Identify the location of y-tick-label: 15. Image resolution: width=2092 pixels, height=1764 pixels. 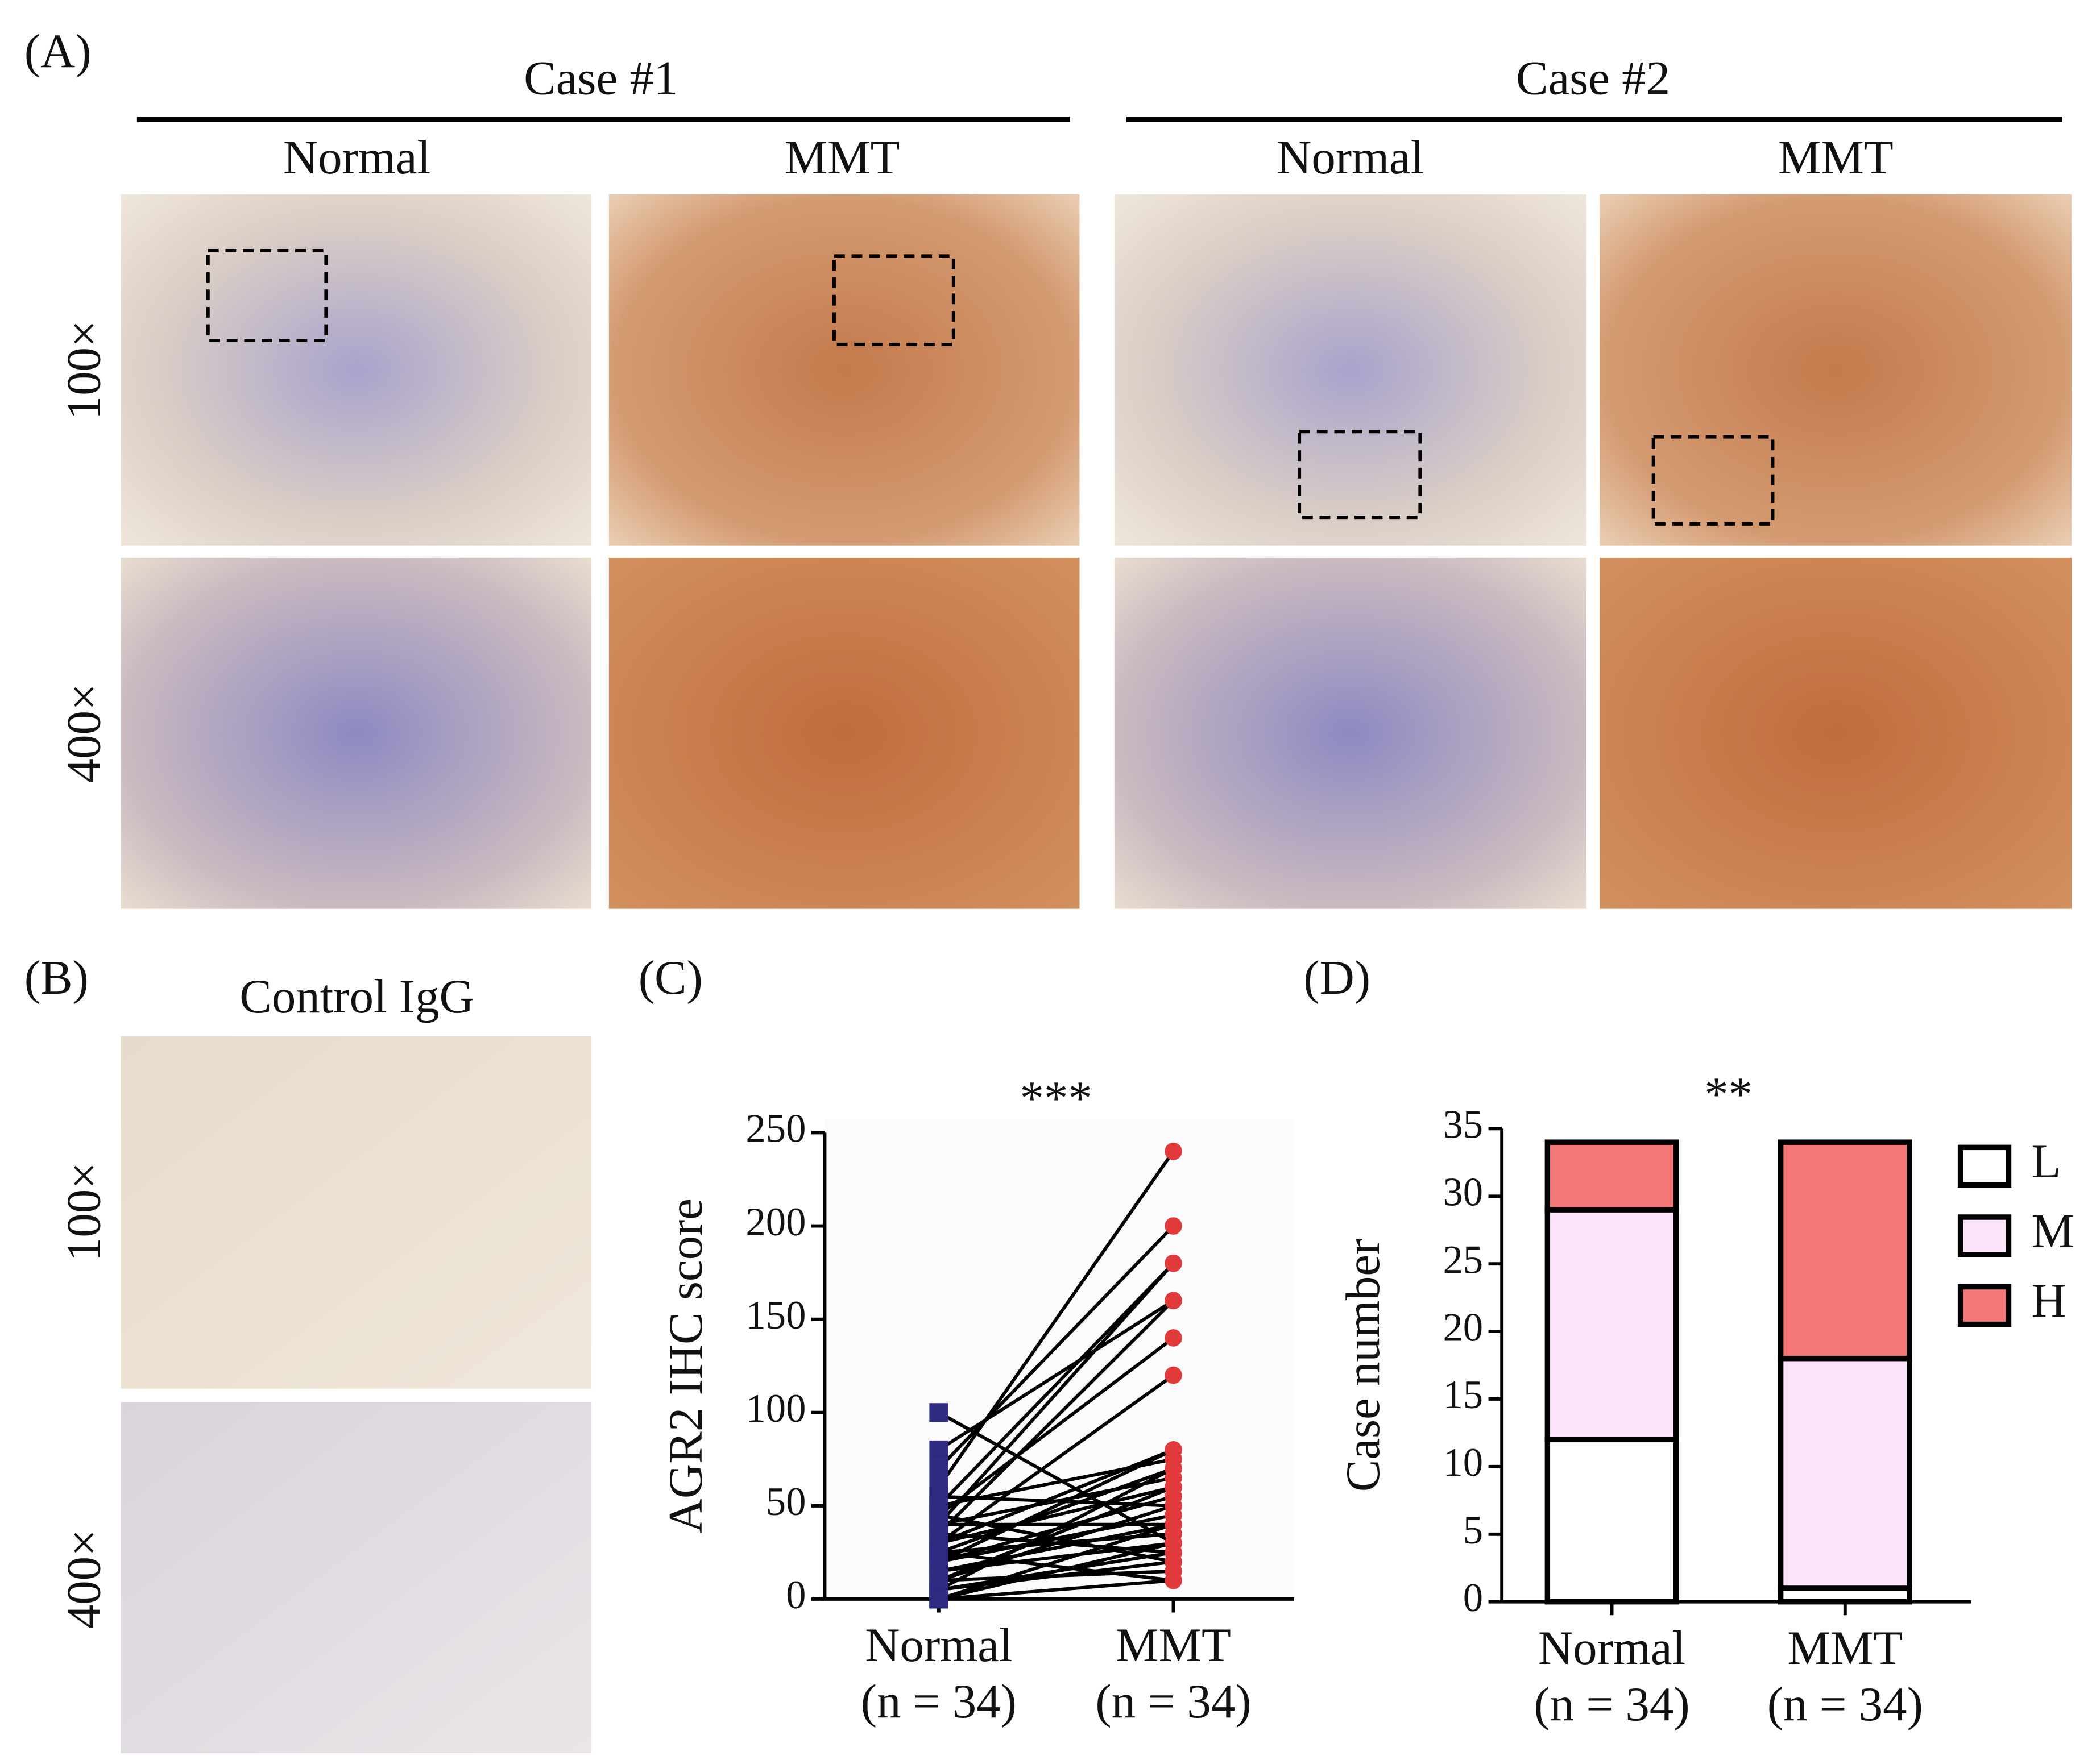
(1463, 1395).